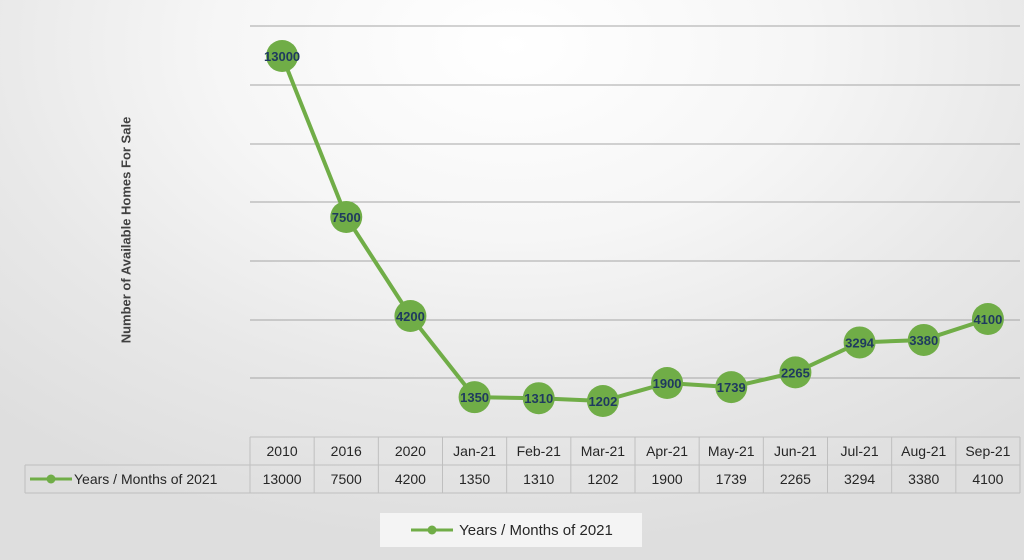  I want to click on x-tick-label: Mar-21, so click(603, 451).